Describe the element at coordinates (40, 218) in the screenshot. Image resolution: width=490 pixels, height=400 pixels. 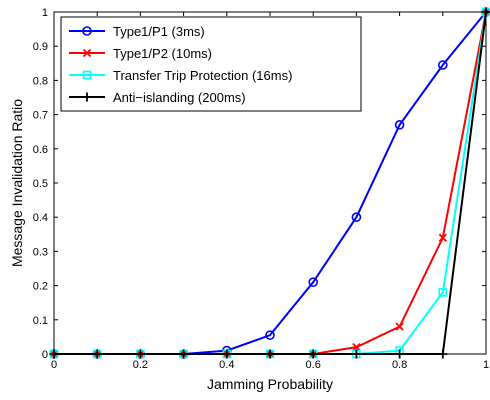
I see `y-tick-label: 0.4` at that location.